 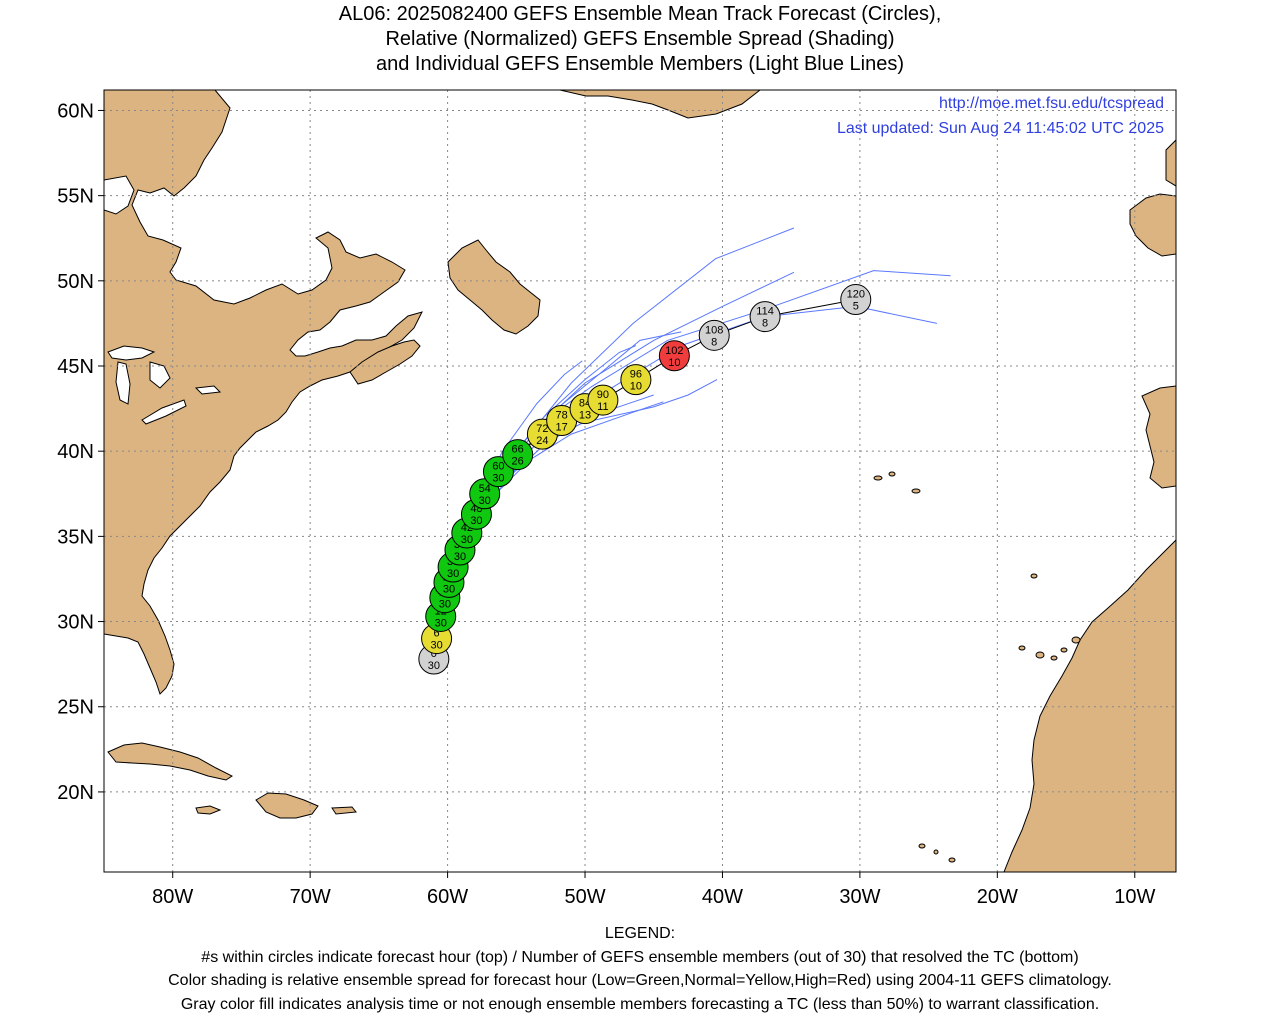 I want to click on north-america-land, so click(x=263, y=392).